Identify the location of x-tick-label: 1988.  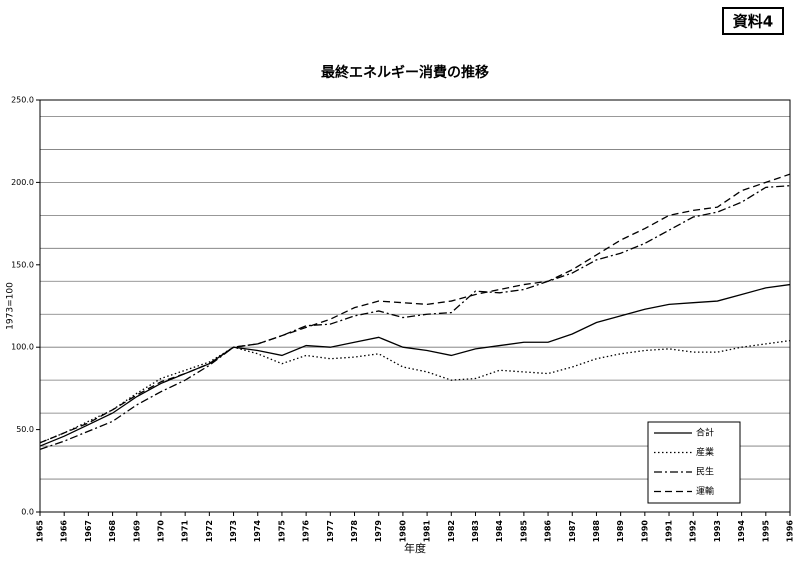
(596, 531).